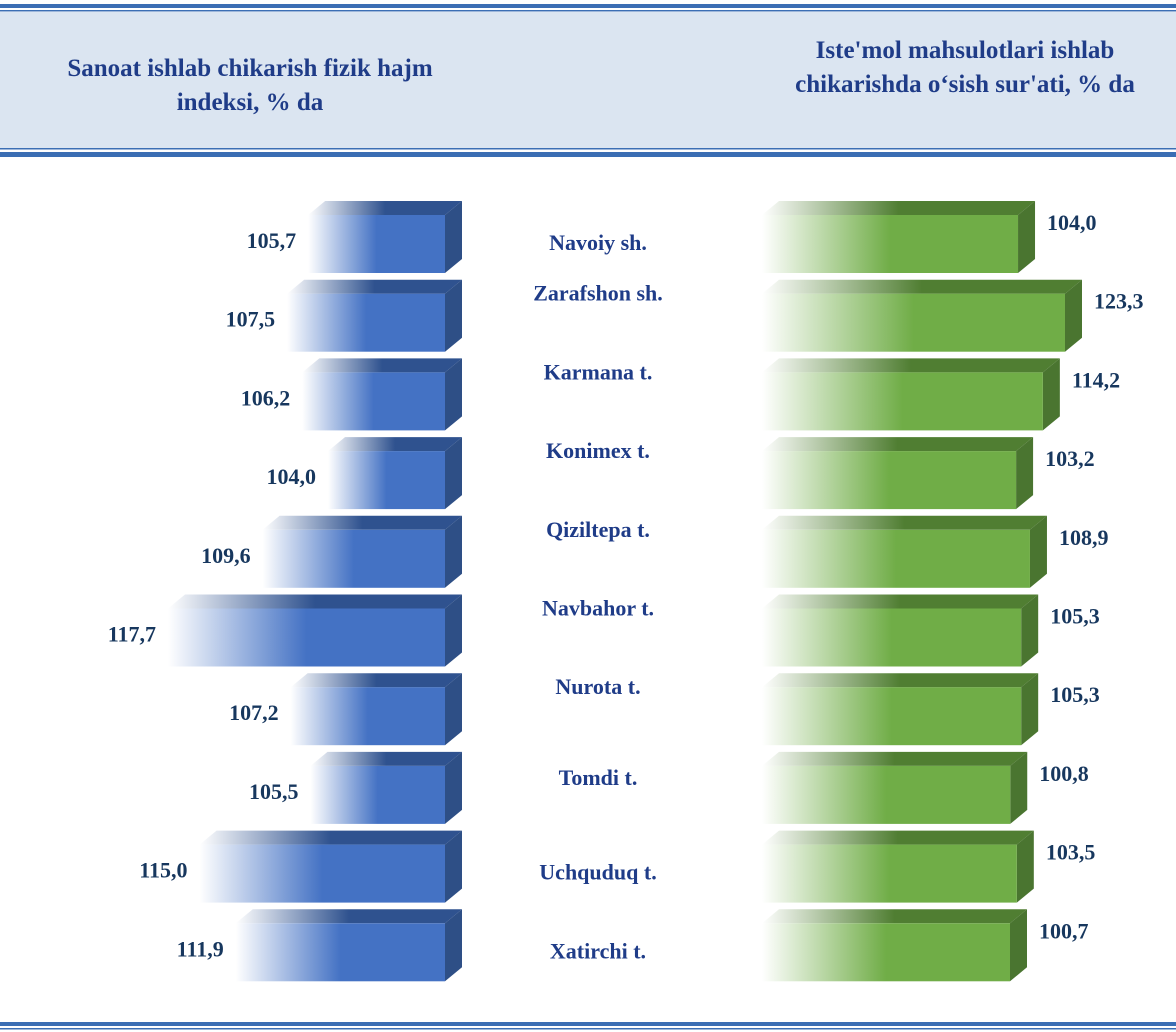 This screenshot has height=1032, width=1176. Describe the element at coordinates (598, 450) in the screenshot. I see `category-label: Konimex t.` at that location.